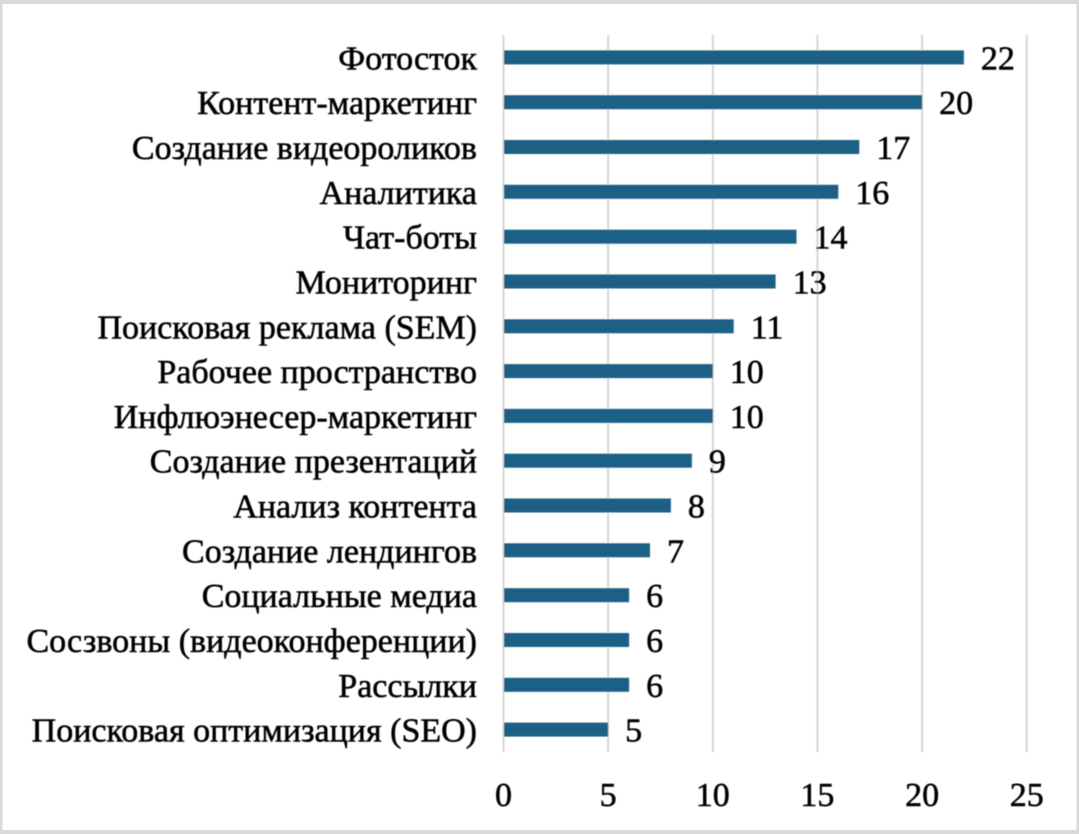  I want to click on svg-text: 11, so click(767, 327).